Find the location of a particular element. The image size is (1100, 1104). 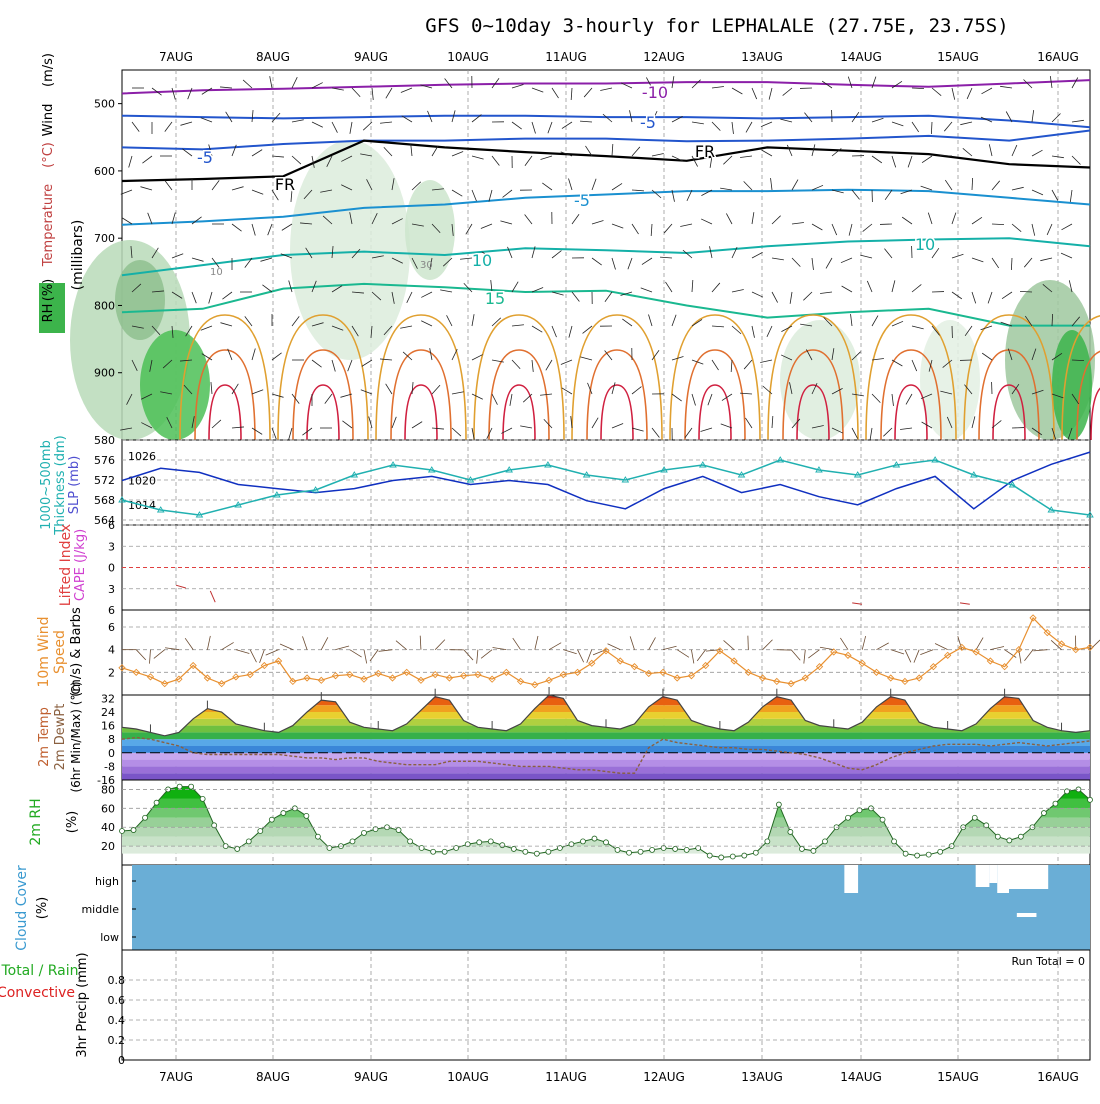

y-tick-label: 80 is located at coordinates (108, 789).